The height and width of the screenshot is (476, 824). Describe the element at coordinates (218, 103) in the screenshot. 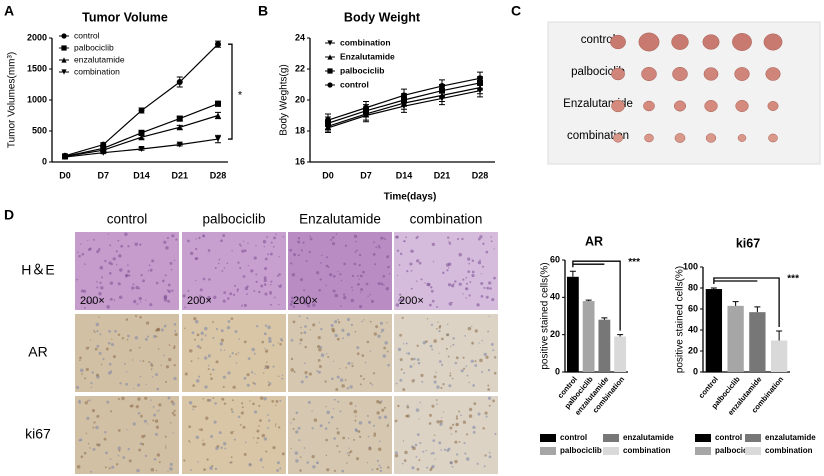

I see `marker` at that location.